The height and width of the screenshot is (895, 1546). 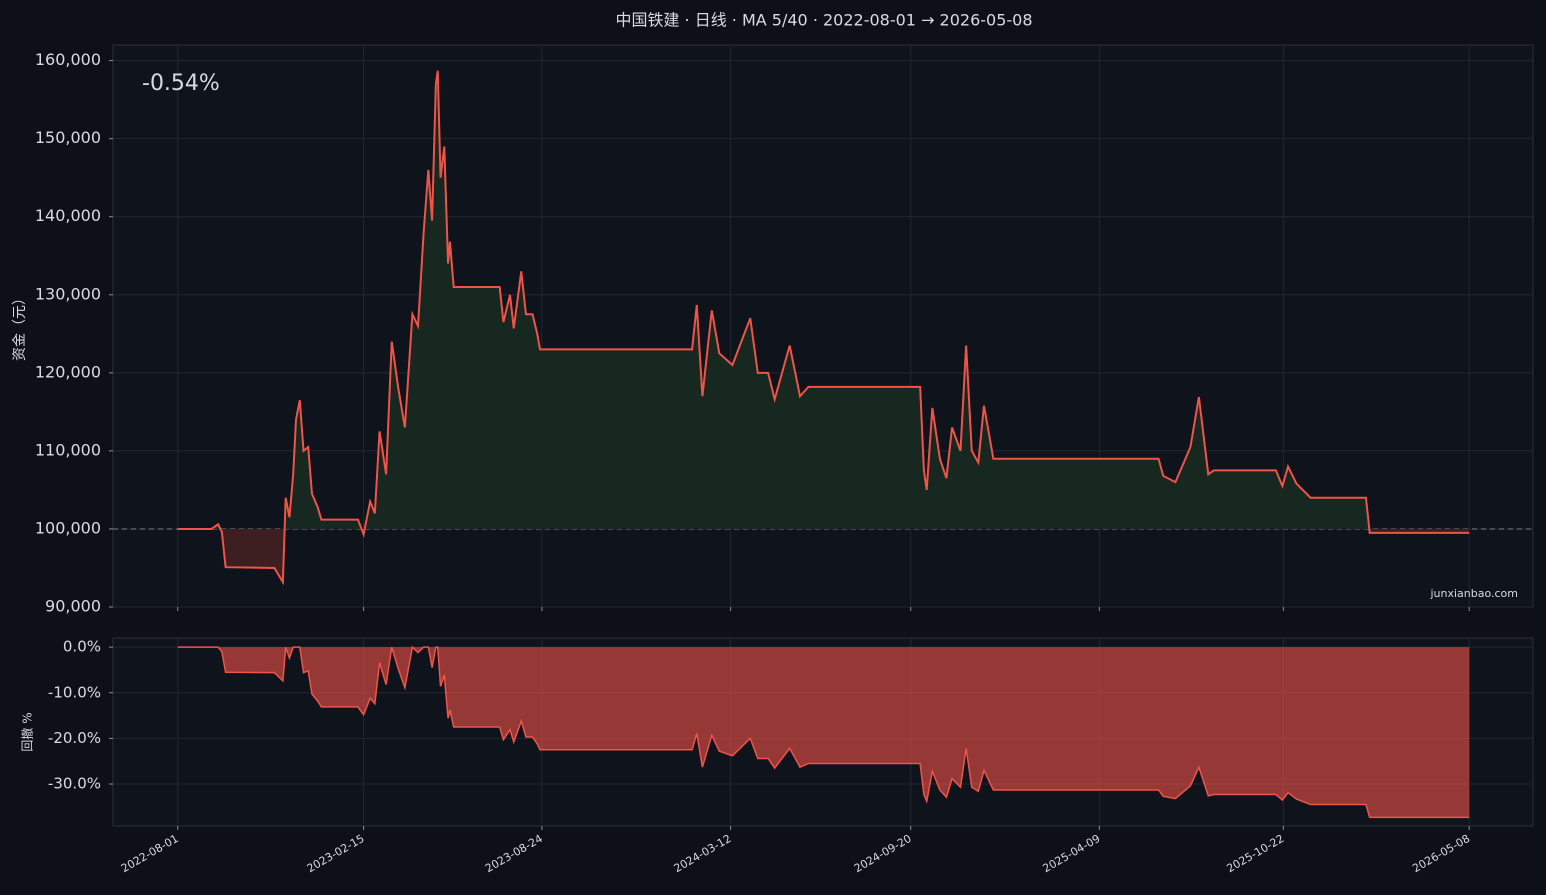 I want to click on y-tick-label: 120,000, so click(x=68, y=371).